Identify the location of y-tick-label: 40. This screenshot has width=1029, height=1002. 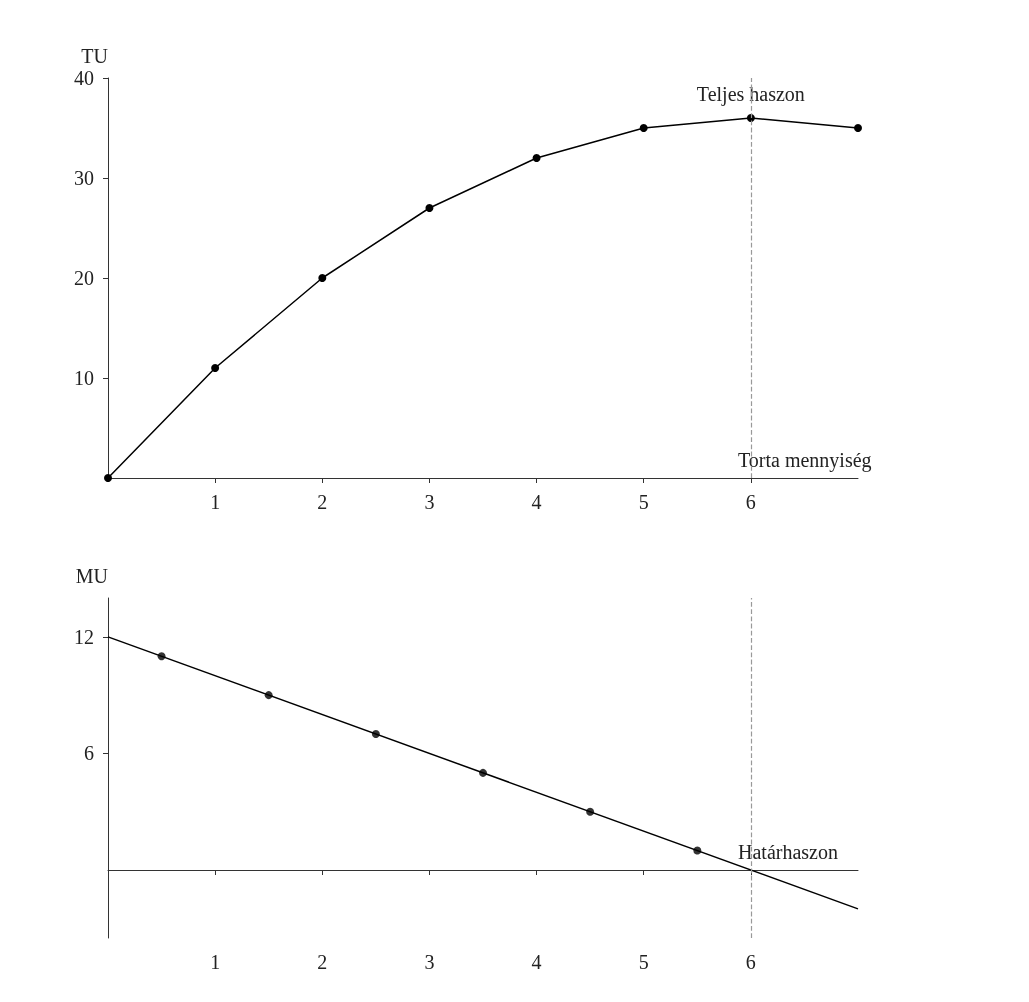
(84, 78).